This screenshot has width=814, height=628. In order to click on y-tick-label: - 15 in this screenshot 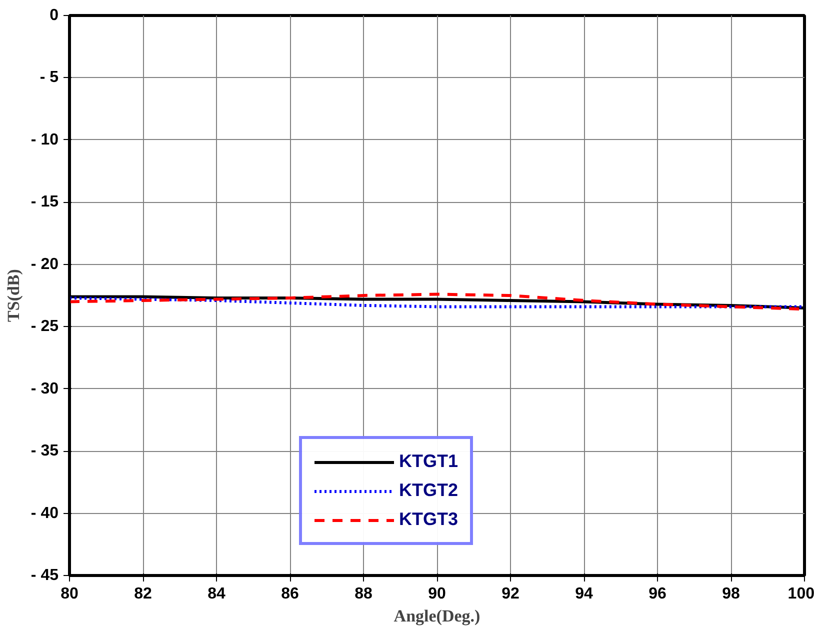, I will do `click(44, 202)`.